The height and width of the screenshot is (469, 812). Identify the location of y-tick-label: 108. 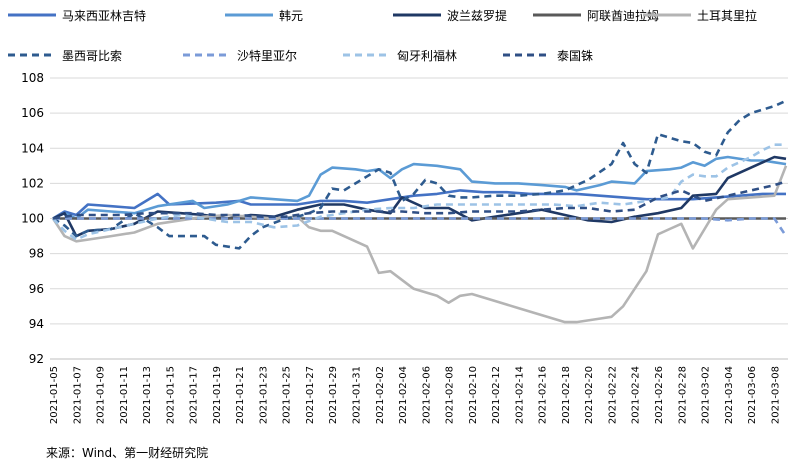
(32, 78).